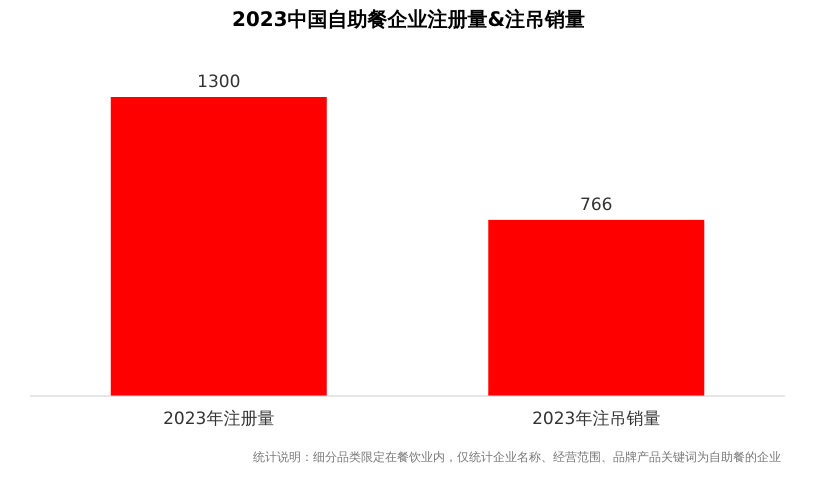 The width and height of the screenshot is (817, 493). What do you see at coordinates (596, 204) in the screenshot?
I see `data-label: 766` at bounding box center [596, 204].